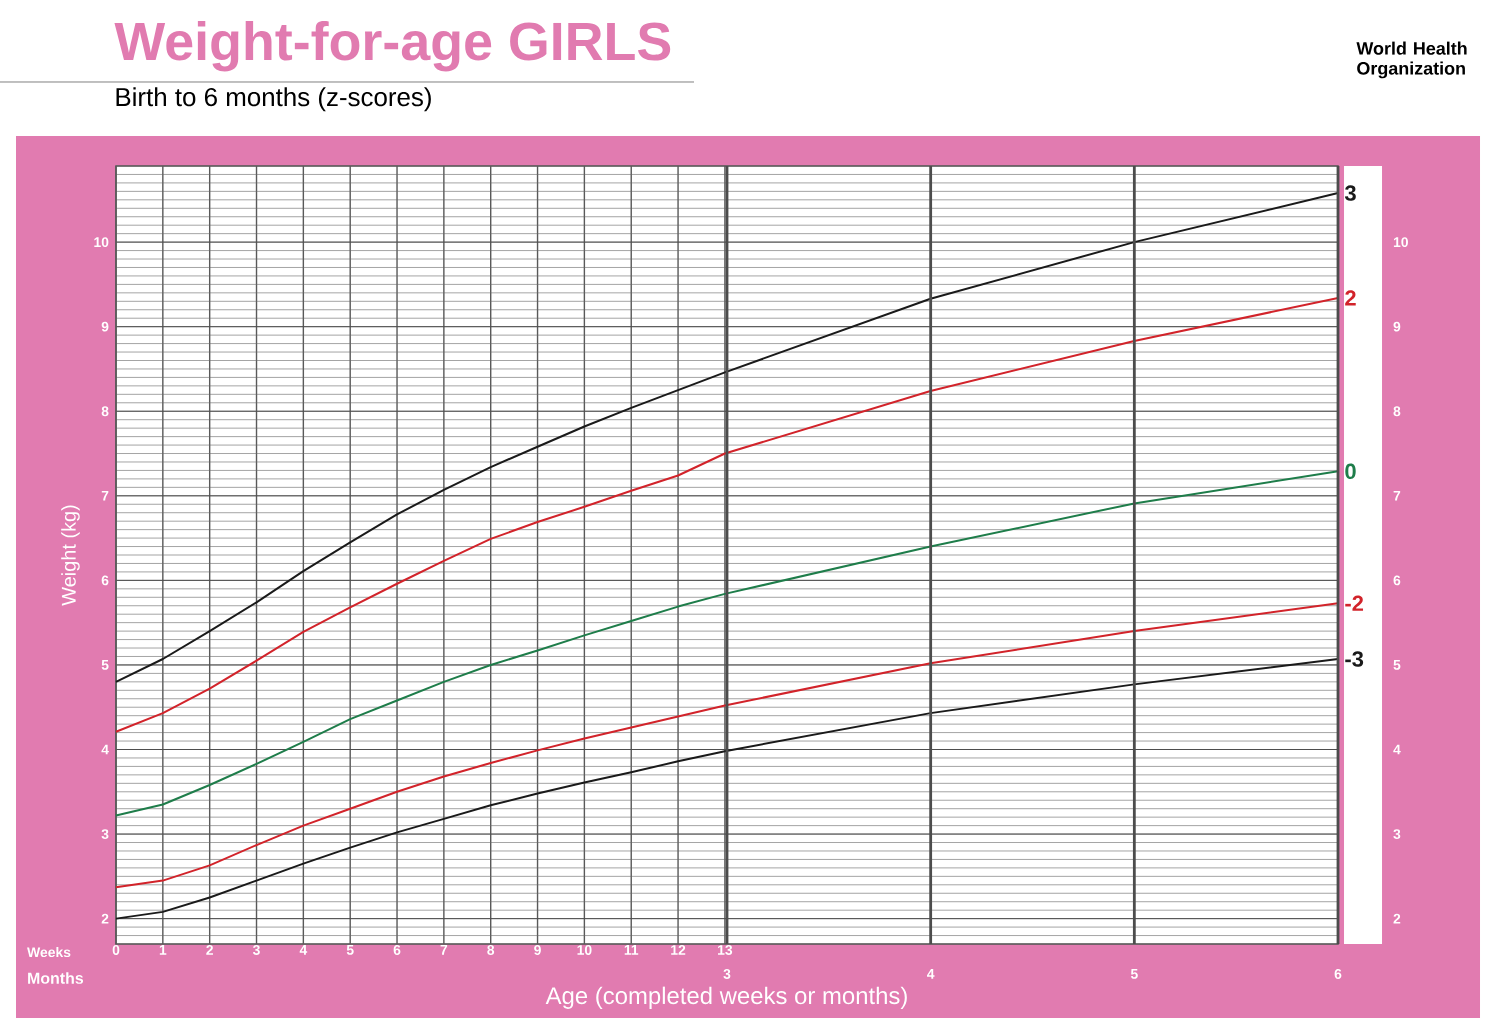  What do you see at coordinates (1411, 60) in the screenshot?
I see `text: World Health Organization` at bounding box center [1411, 60].